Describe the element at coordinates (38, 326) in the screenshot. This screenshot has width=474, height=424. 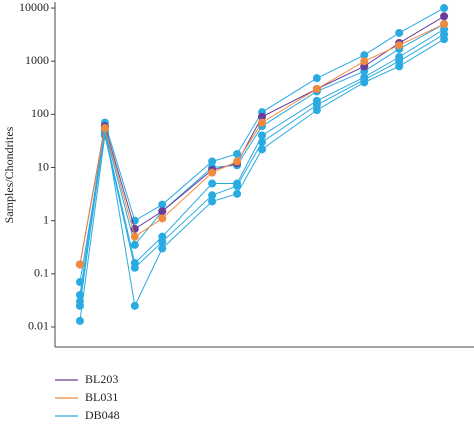
I see `y-tick-label: 0.01` at that location.